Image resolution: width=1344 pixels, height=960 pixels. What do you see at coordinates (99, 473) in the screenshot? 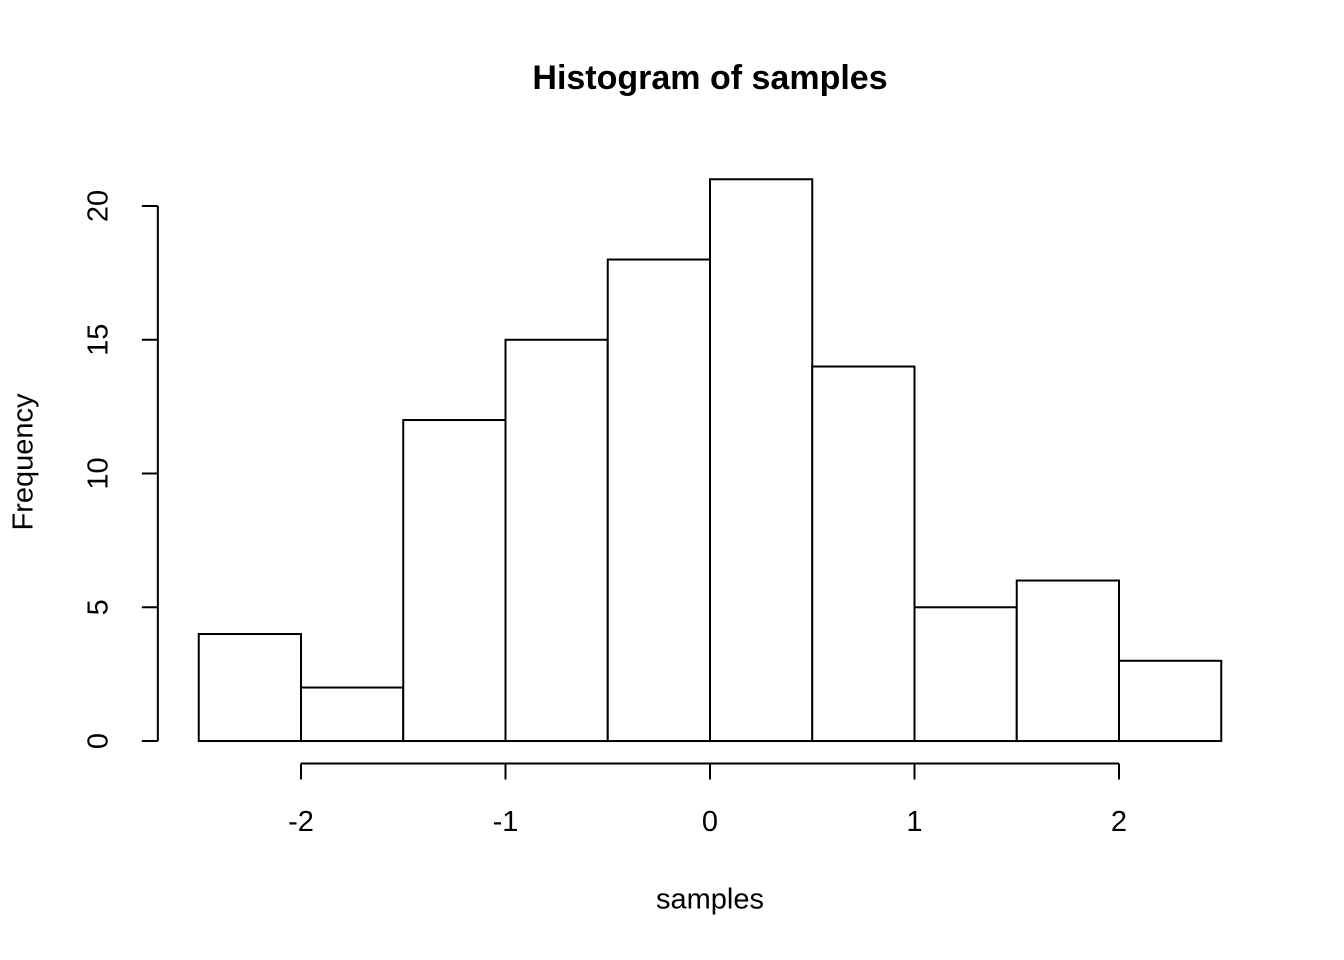
I see `y-tick-label: 10` at bounding box center [99, 473].